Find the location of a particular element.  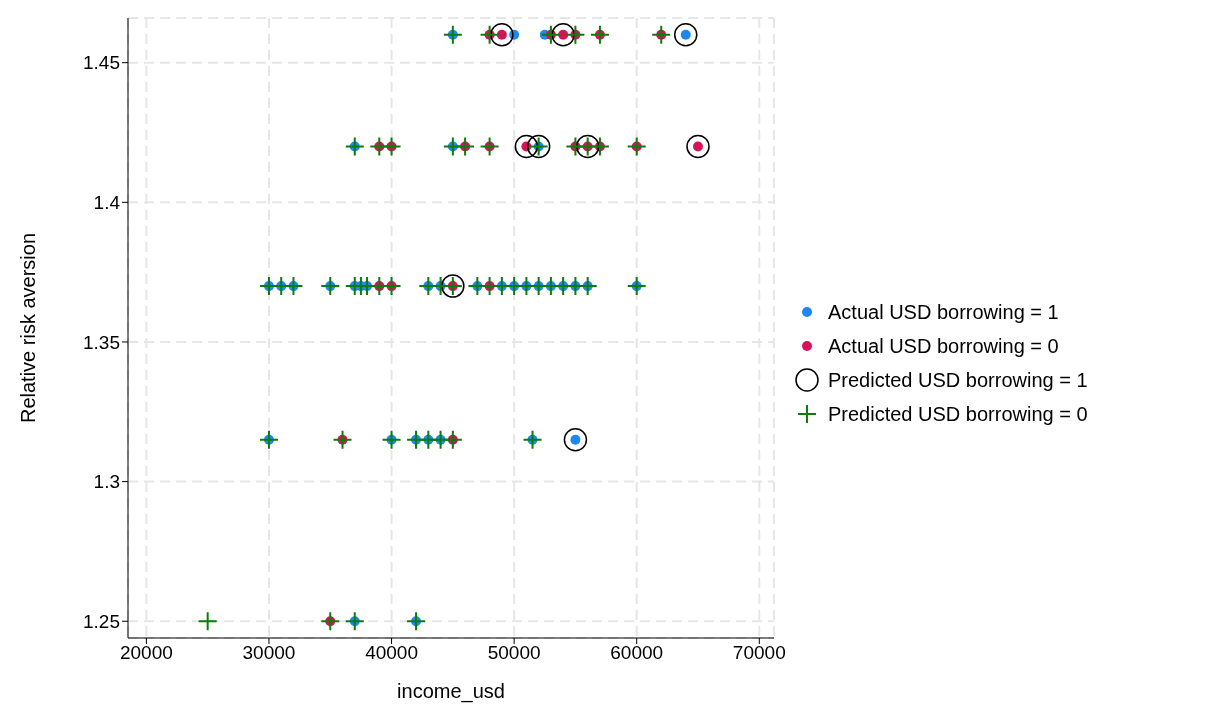

x-tick-label: 50000 is located at coordinates (514, 653).